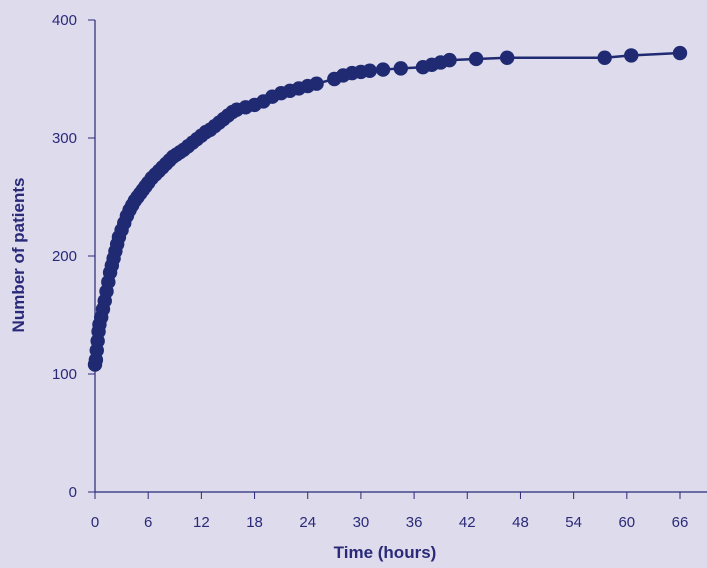  I want to click on x-axis-title: Time (hours), so click(385, 552).